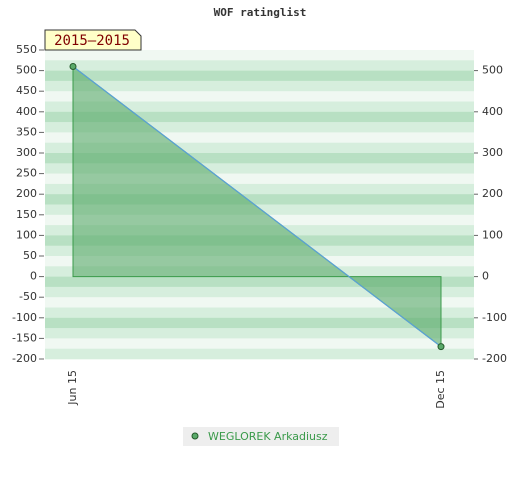 This screenshot has width=520, height=480. Describe the element at coordinates (492, 111) in the screenshot. I see `y2-tick-label: 400` at that location.